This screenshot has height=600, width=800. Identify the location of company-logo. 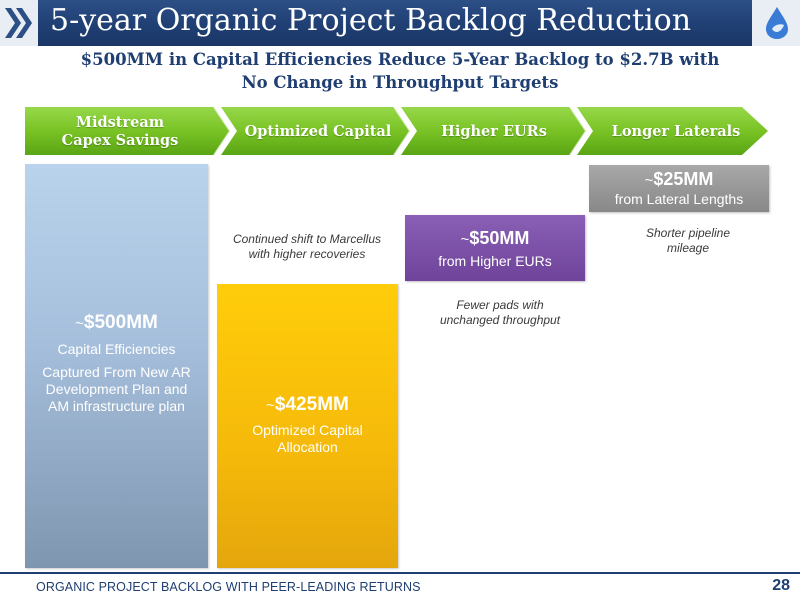
(776, 23).